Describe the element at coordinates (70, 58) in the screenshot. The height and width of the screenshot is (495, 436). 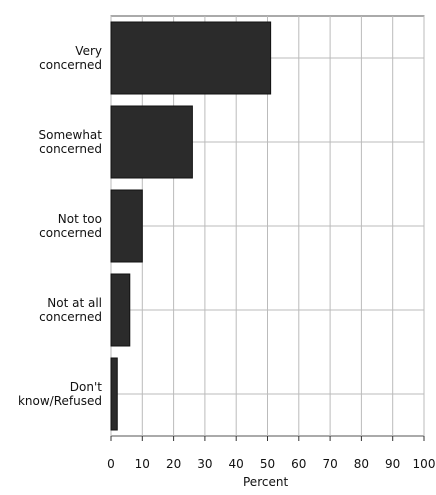
I see `category-label: Very concerned` at that location.